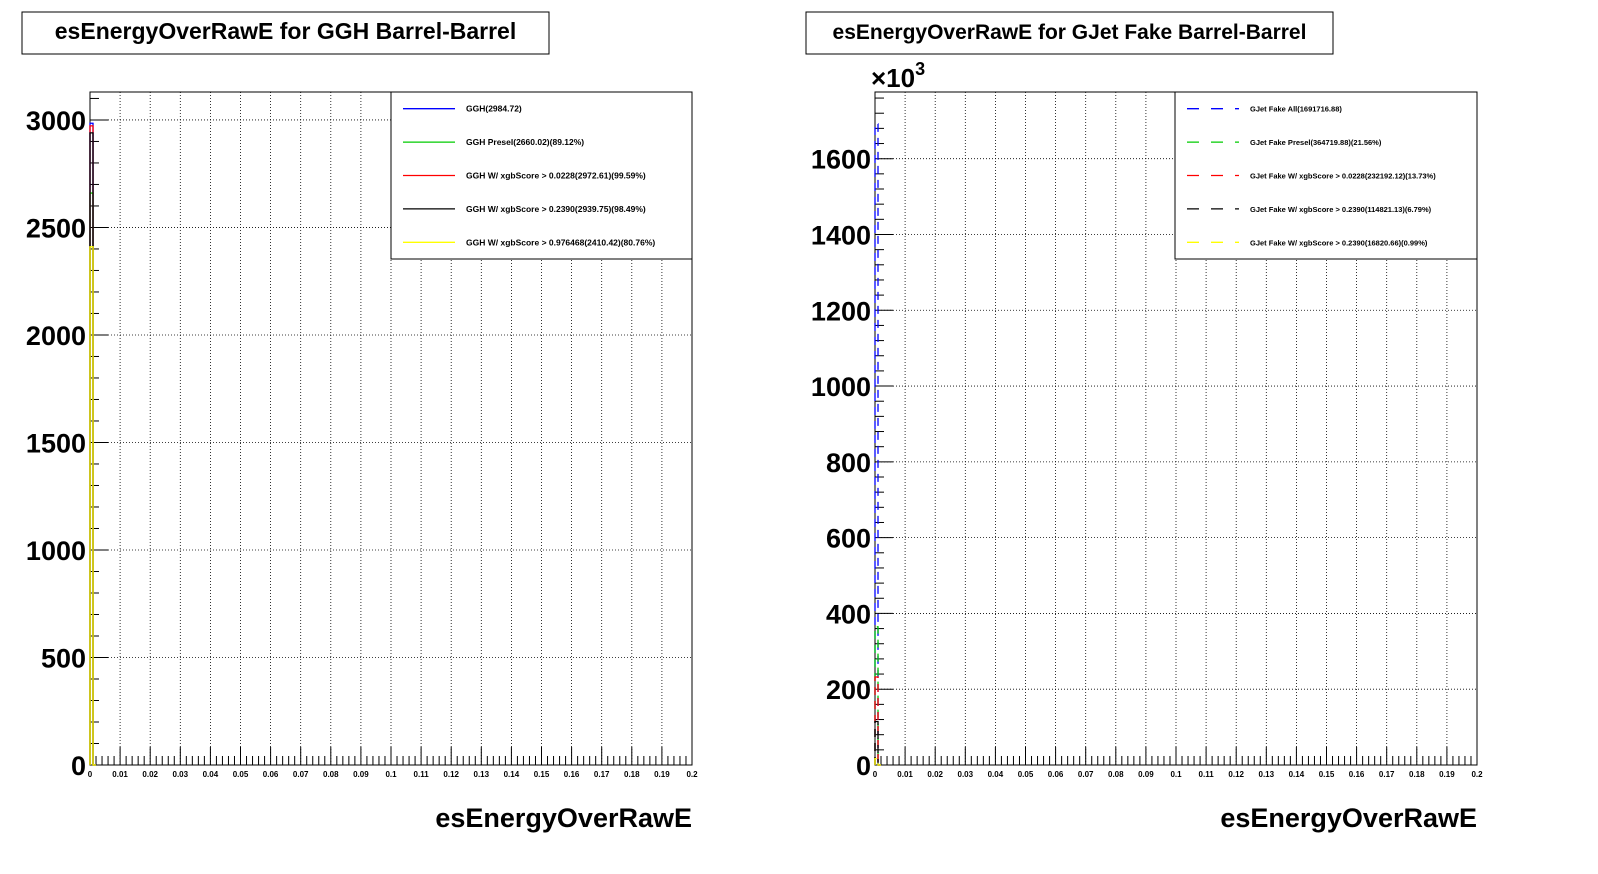  I want to click on legend-entry: GGH Presel(2660.02)(89.12%), so click(525, 142).